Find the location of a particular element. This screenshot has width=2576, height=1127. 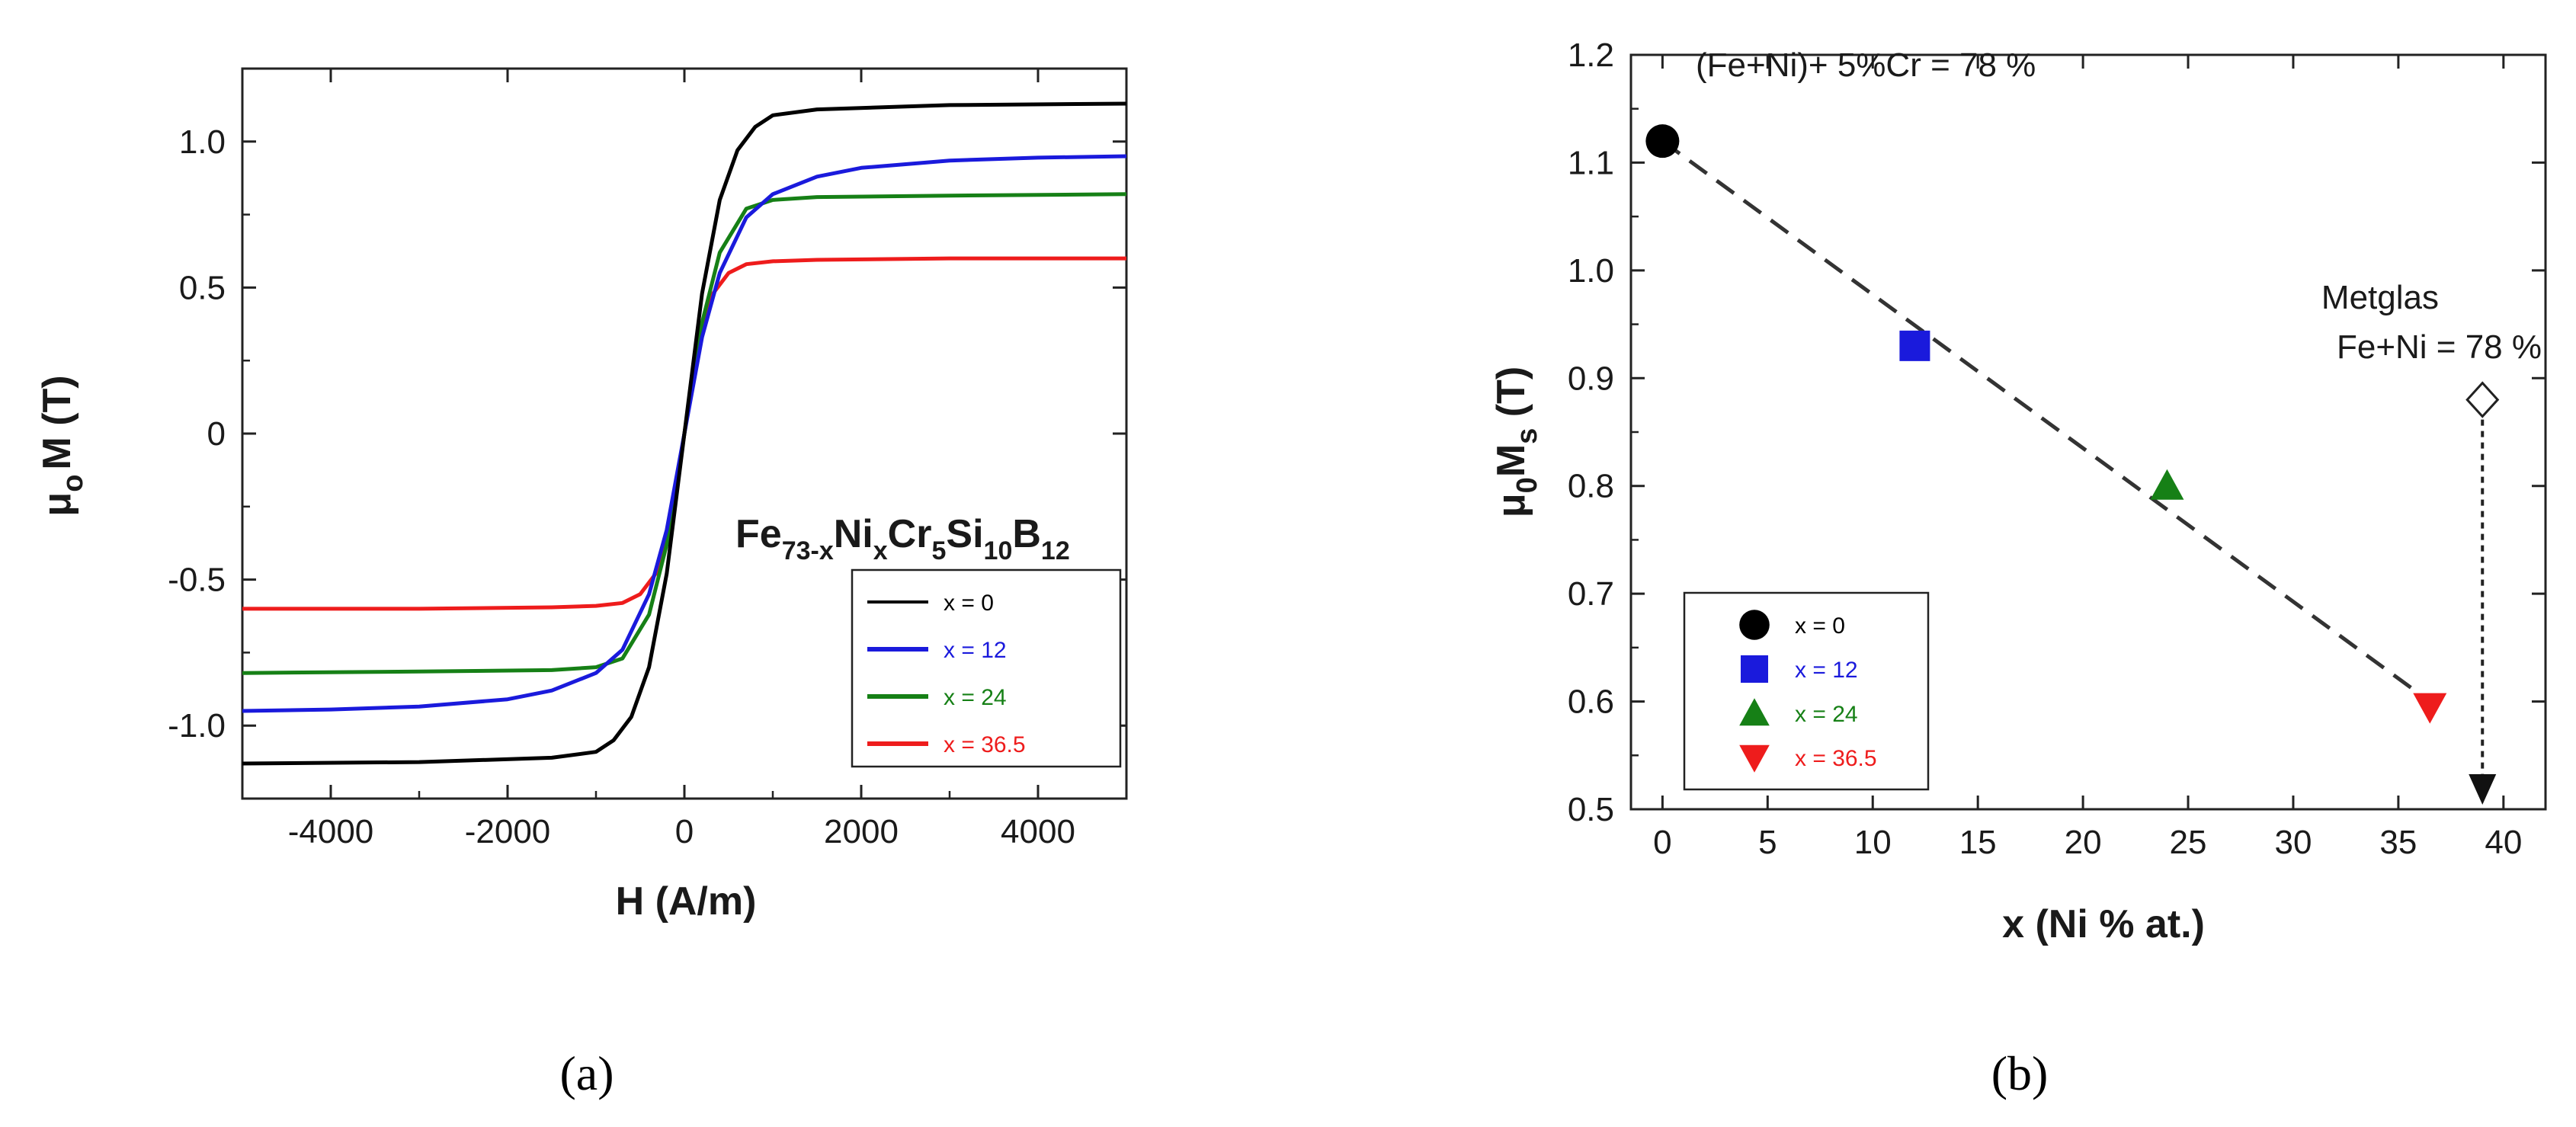

panel-a-y-tick-label: -0.5 is located at coordinates (197, 580).